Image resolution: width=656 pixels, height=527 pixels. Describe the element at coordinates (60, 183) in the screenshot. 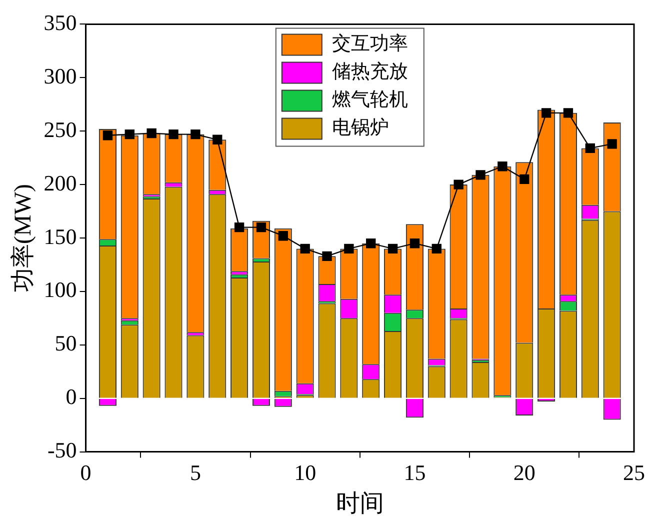

I see `y-tick-label: 200` at that location.